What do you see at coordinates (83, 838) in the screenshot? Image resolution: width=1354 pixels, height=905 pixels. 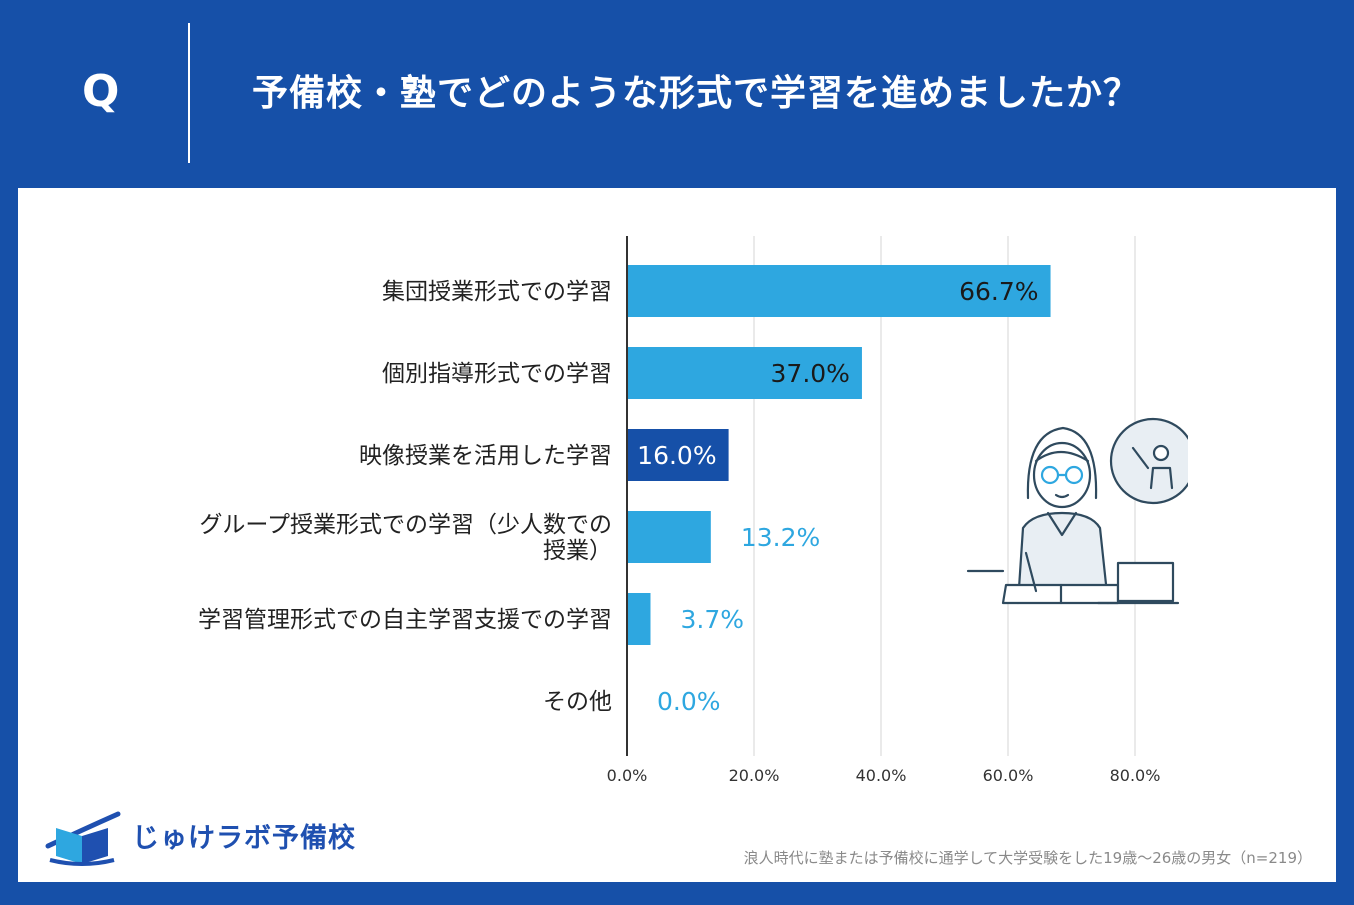 I see `book-logo-icon` at bounding box center [83, 838].